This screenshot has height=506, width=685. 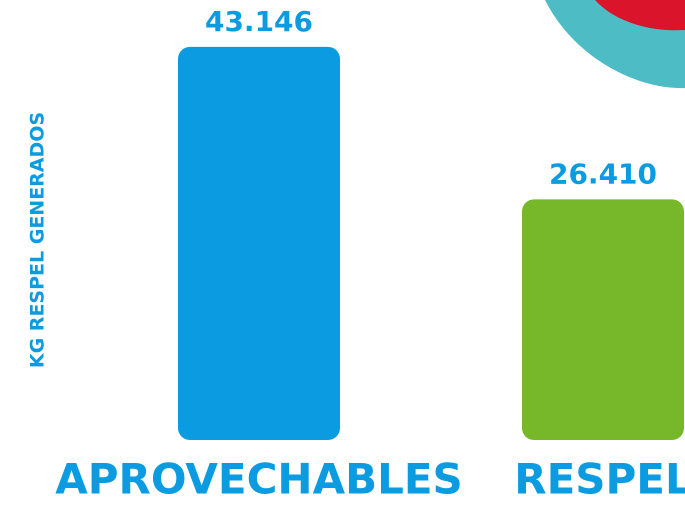 What do you see at coordinates (615, 44) in the screenshot?
I see `decoration` at bounding box center [615, 44].